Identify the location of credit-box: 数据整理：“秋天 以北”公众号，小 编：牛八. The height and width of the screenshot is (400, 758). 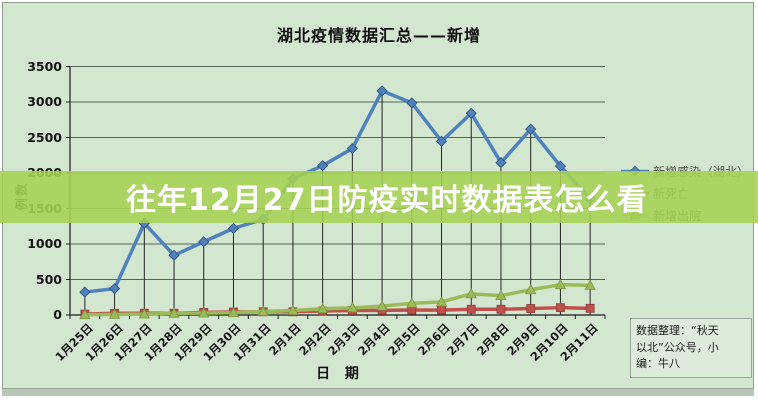
(691, 348).